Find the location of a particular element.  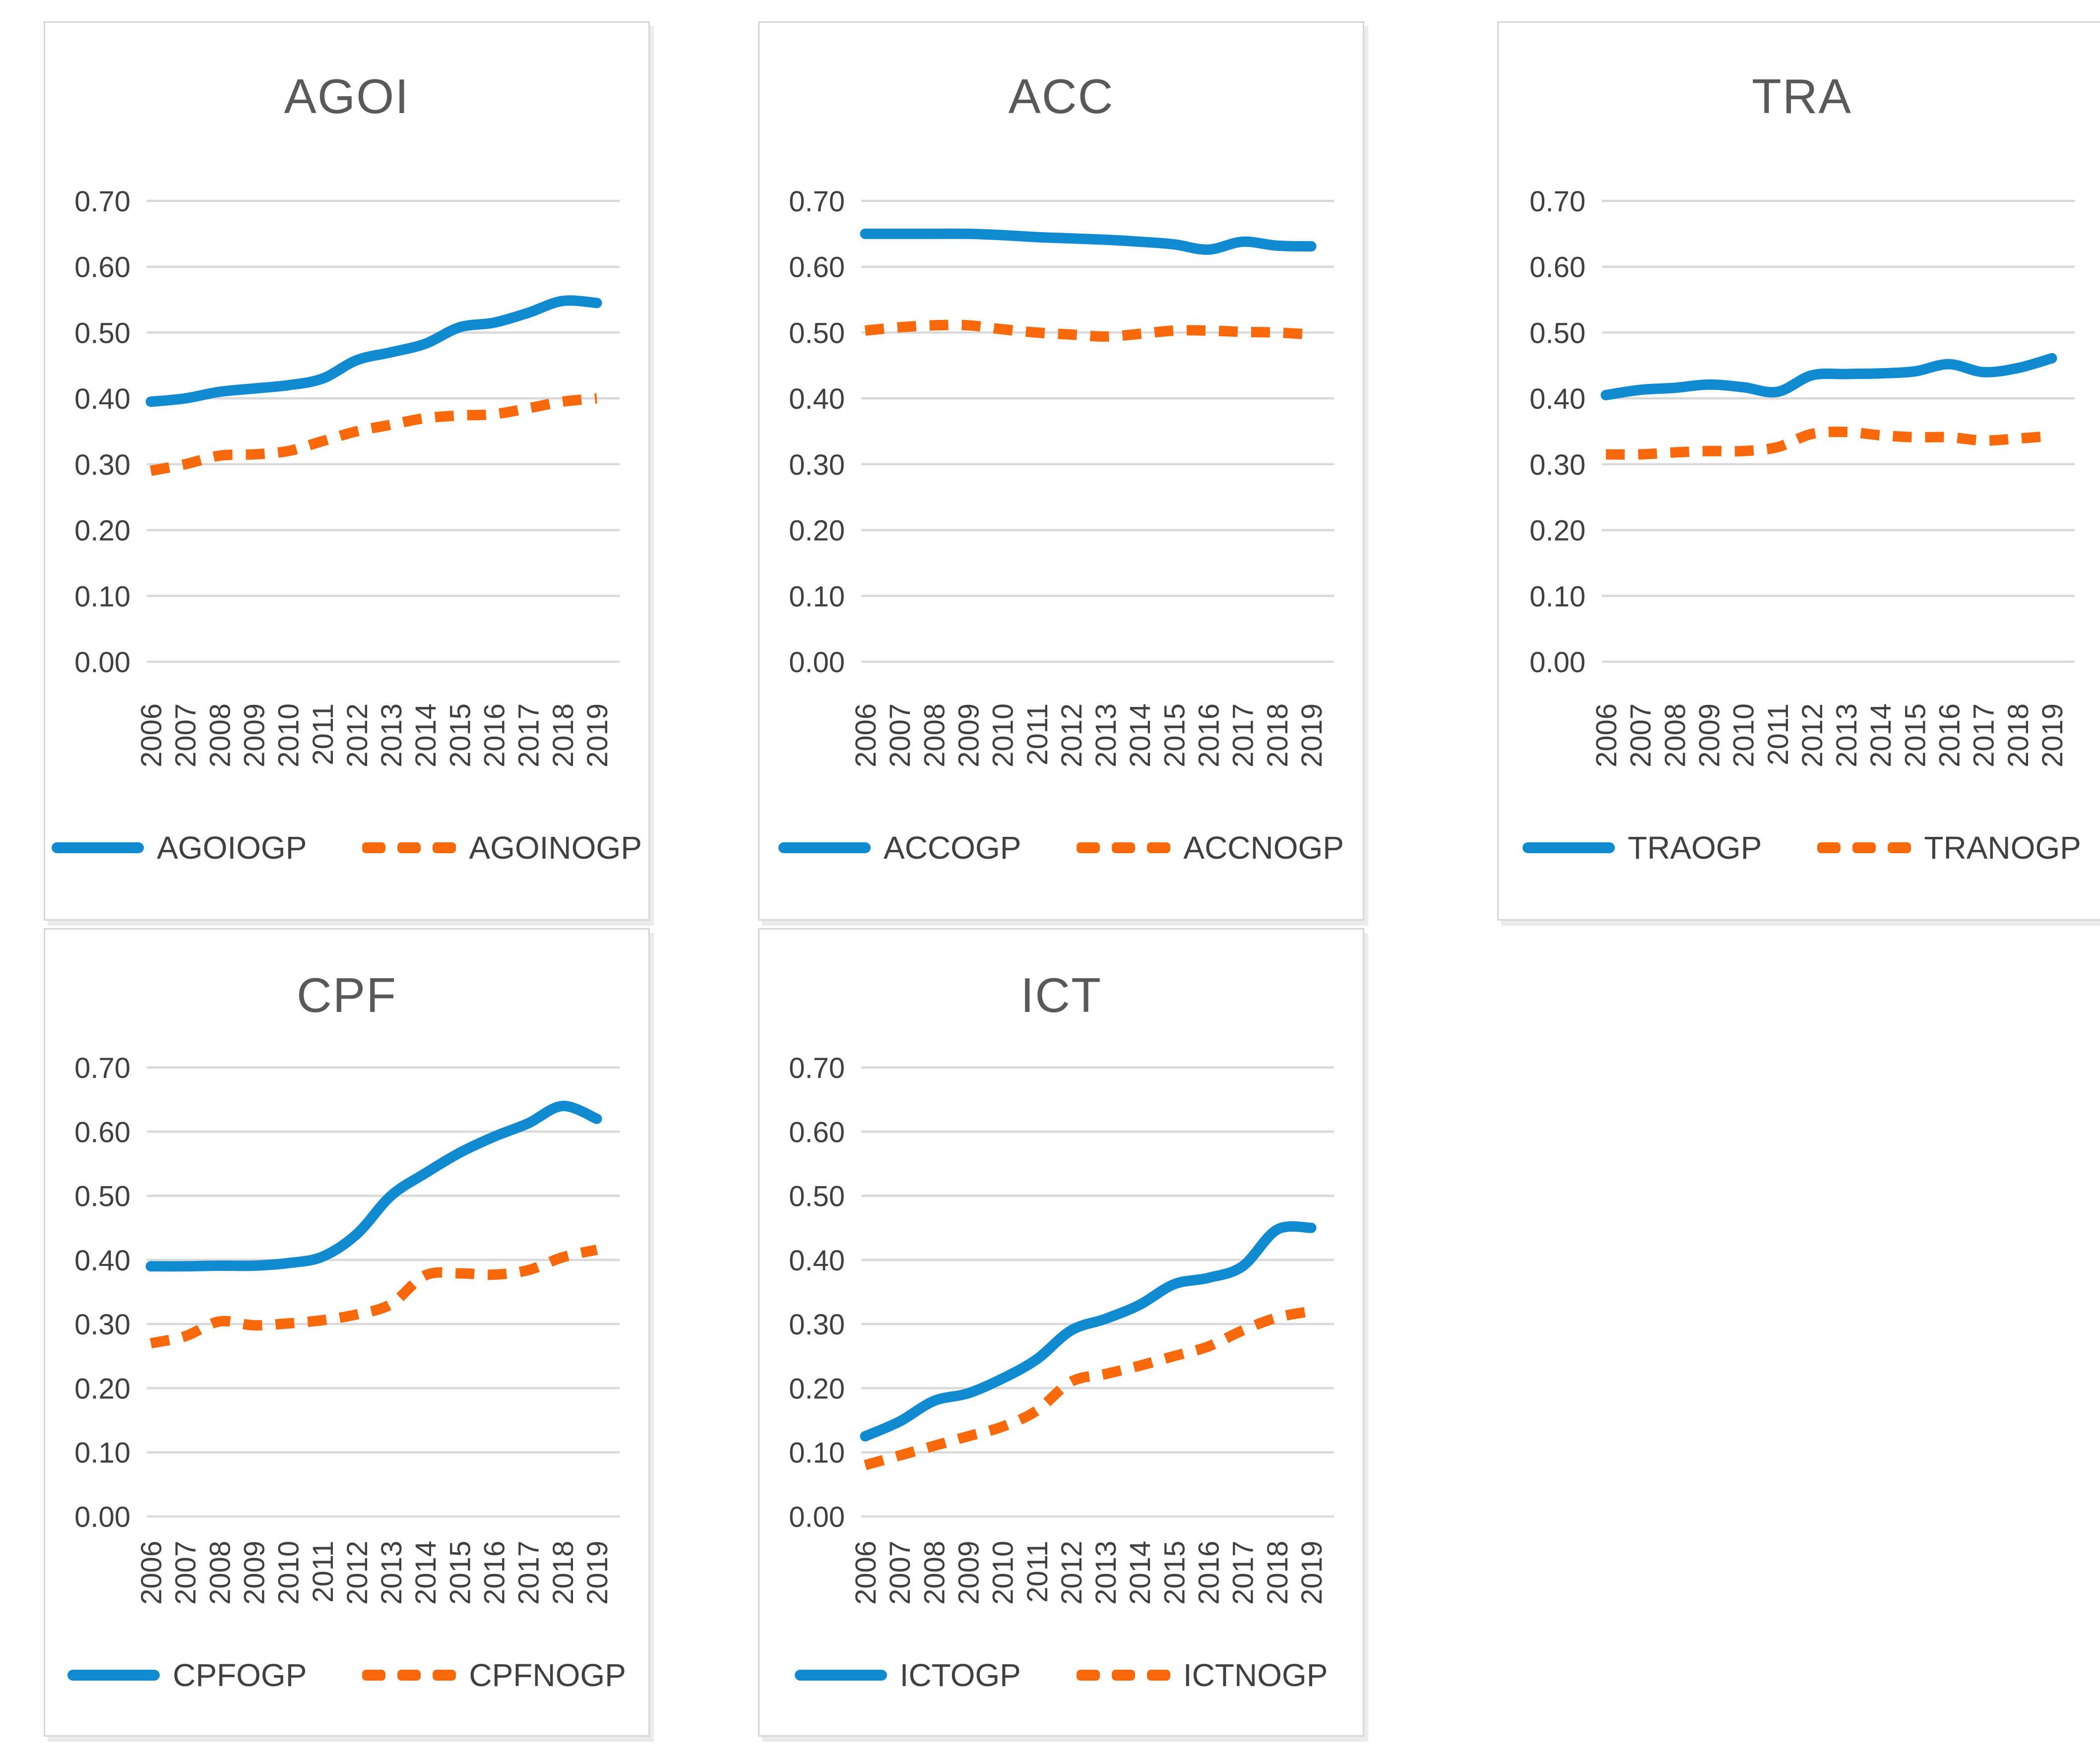

series-line-ICTNOGP is located at coordinates (1088, 1388).